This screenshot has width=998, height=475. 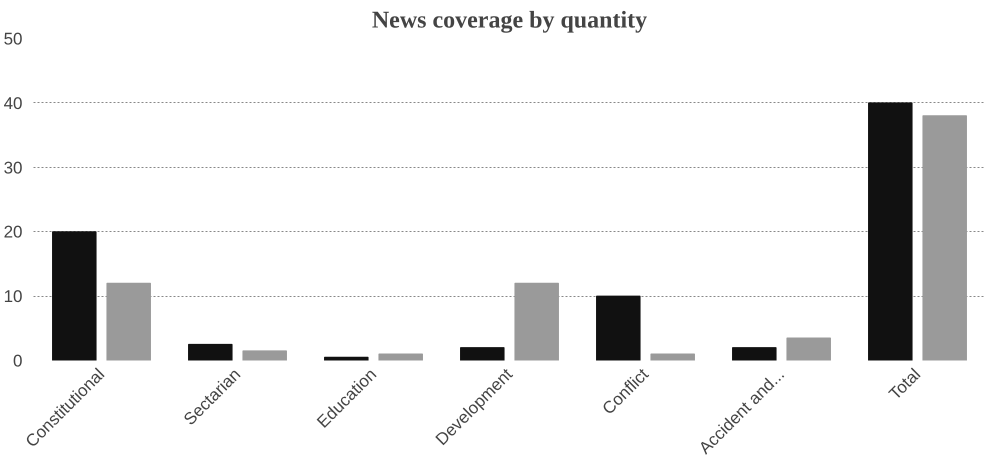 What do you see at coordinates (13, 296) in the screenshot?
I see `y-tick-label: 10` at bounding box center [13, 296].